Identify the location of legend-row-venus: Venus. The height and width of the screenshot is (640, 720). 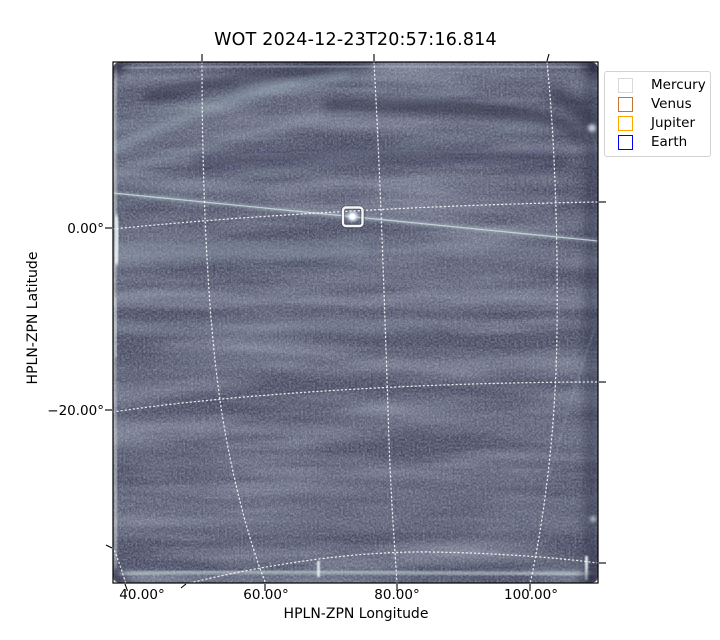
(662, 104).